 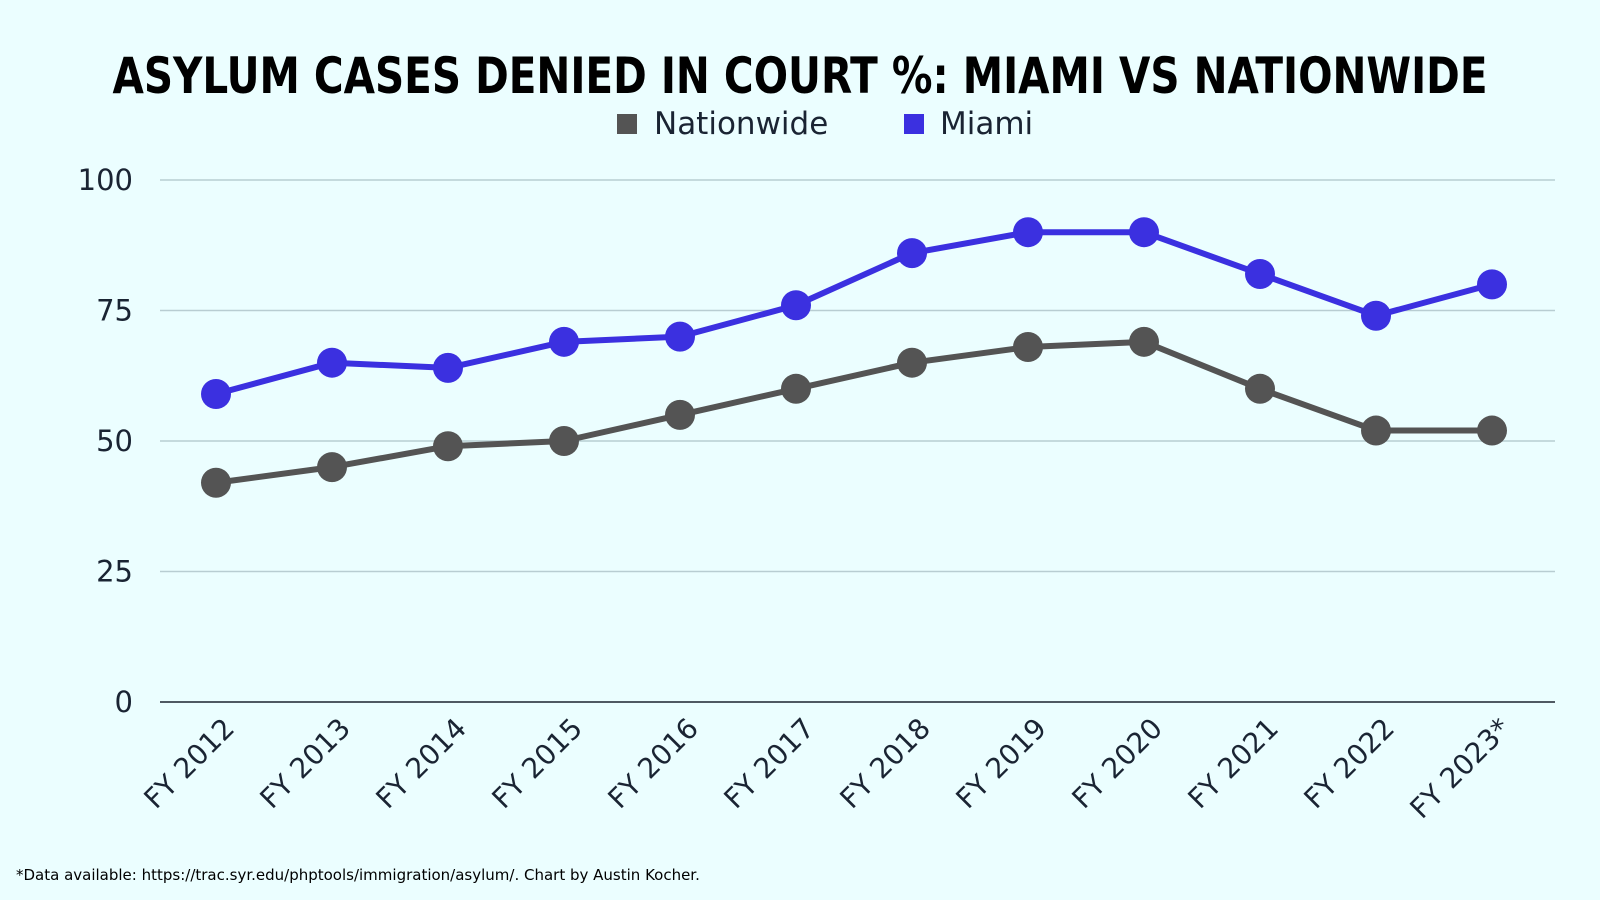 What do you see at coordinates (124, 702) in the screenshot?
I see `y-tick-label: 0` at bounding box center [124, 702].